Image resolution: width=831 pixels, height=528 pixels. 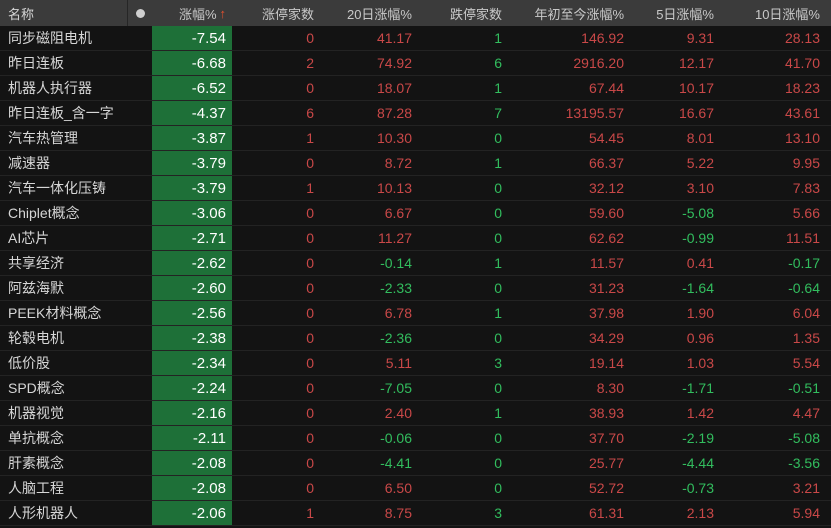 What do you see at coordinates (606, 313) in the screenshot?
I see `cell-ytd-change: 37.98` at bounding box center [606, 313].